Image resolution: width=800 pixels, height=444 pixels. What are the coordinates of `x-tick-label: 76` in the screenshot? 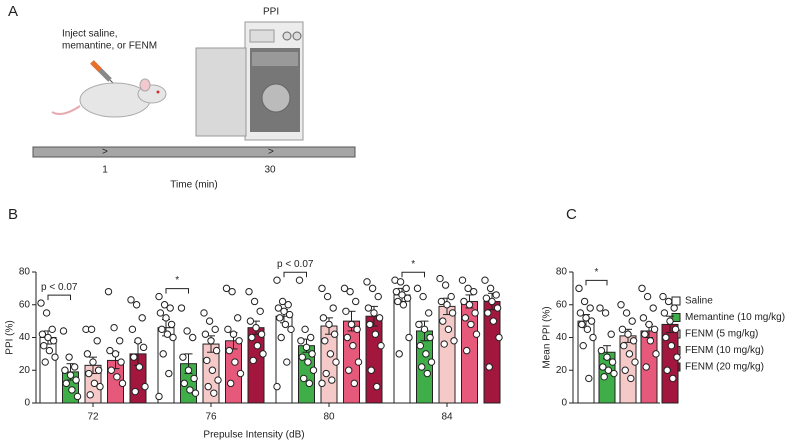 It's located at (211, 417).